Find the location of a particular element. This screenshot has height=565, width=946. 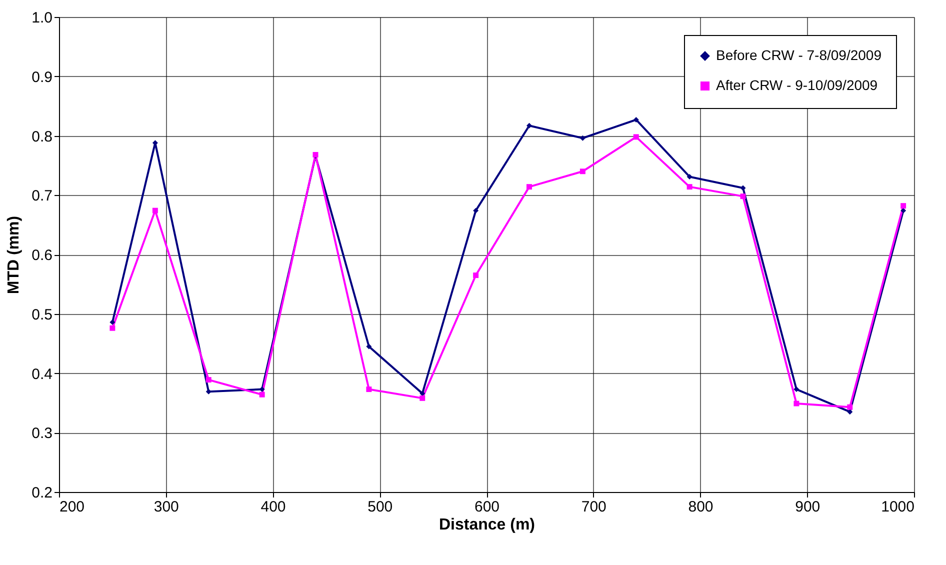

legend-label: Before CRW - 7-8/09/2009 is located at coordinates (799, 55).